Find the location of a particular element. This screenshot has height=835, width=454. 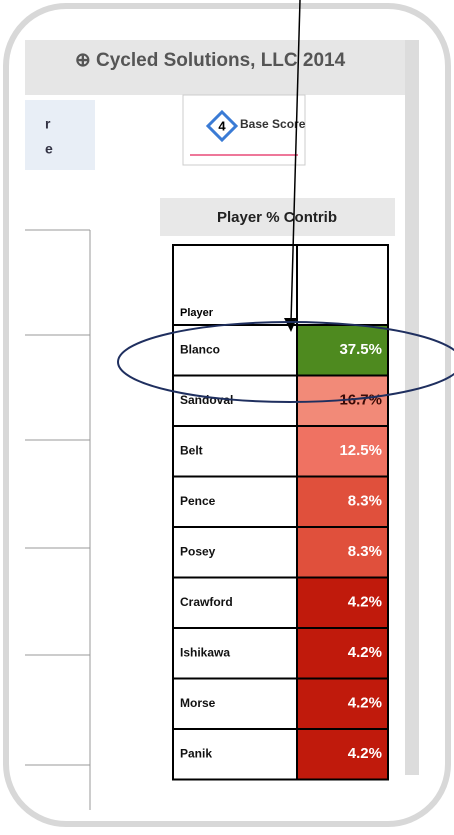

header-bar is located at coordinates (215, 67).